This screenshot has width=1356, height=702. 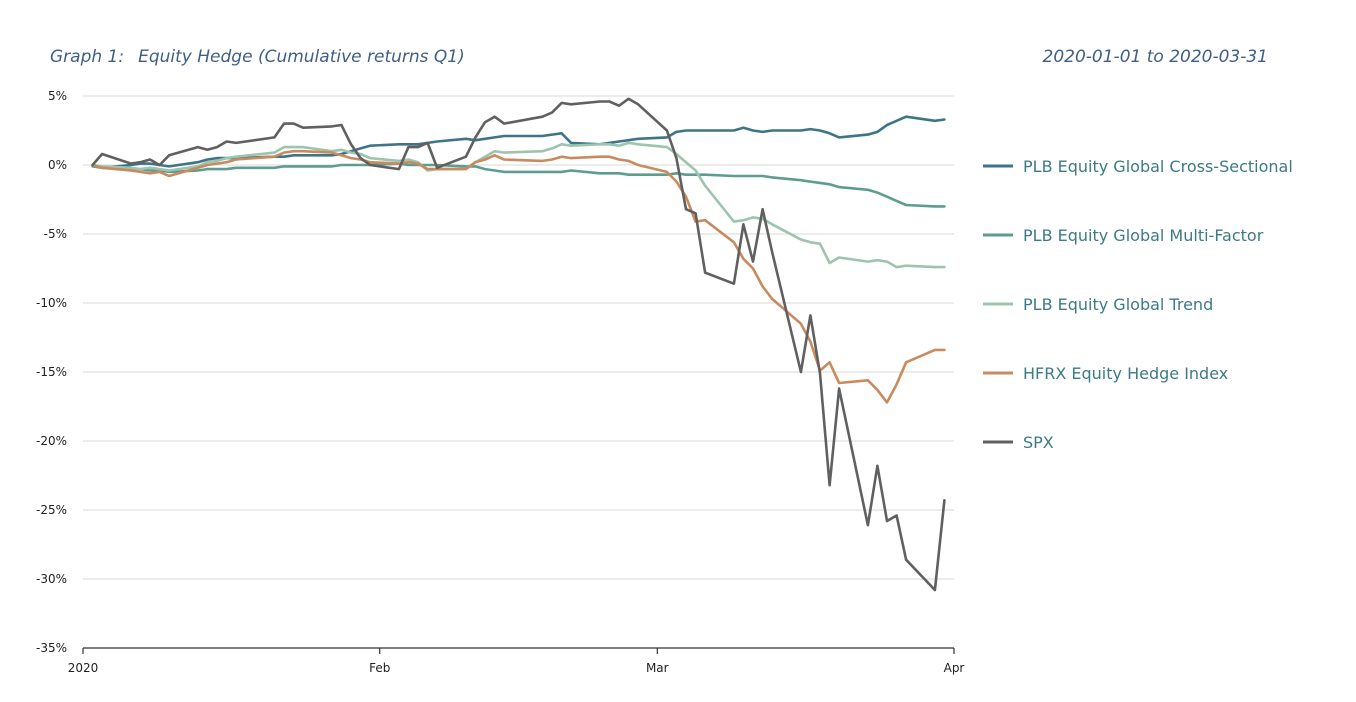 What do you see at coordinates (51, 372) in the screenshot?
I see `y-tick-label: -15%` at bounding box center [51, 372].